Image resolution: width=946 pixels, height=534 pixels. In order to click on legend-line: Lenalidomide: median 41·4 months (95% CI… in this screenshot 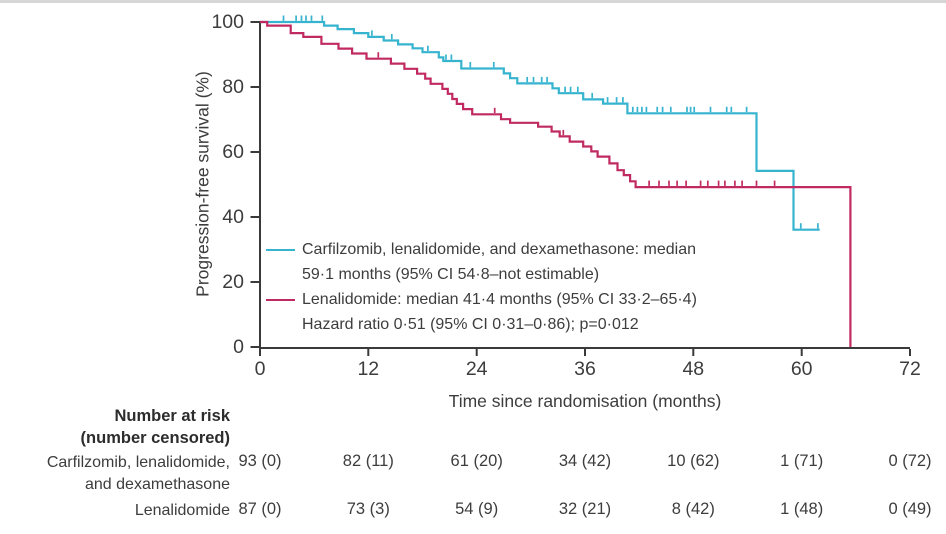, I will do `click(499, 299)`.